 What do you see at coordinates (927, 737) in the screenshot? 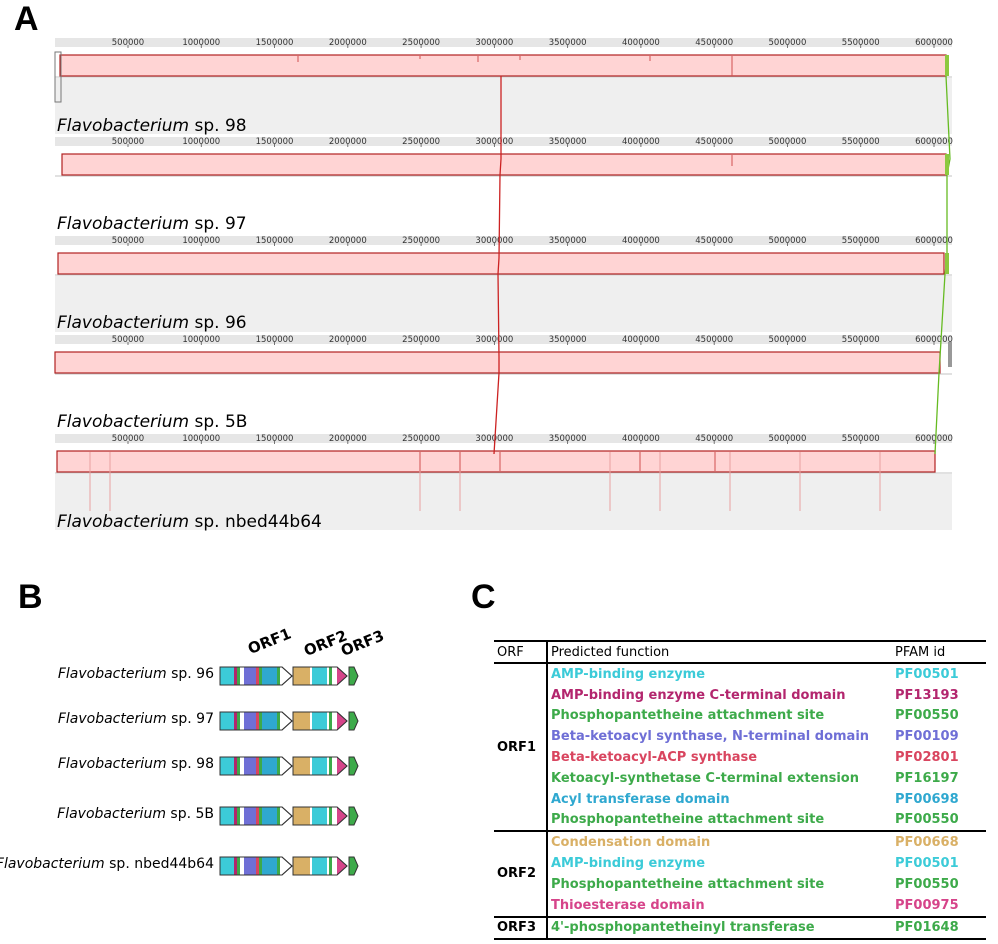
I see `pfam-cell: PF00109` at bounding box center [927, 737].